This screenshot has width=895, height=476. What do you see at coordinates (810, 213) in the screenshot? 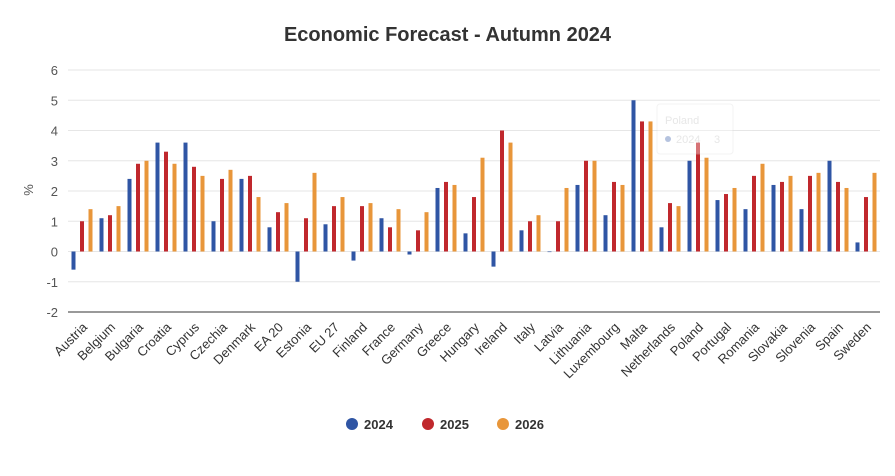
I see `bar-2025-slovenia` at bounding box center [810, 213].